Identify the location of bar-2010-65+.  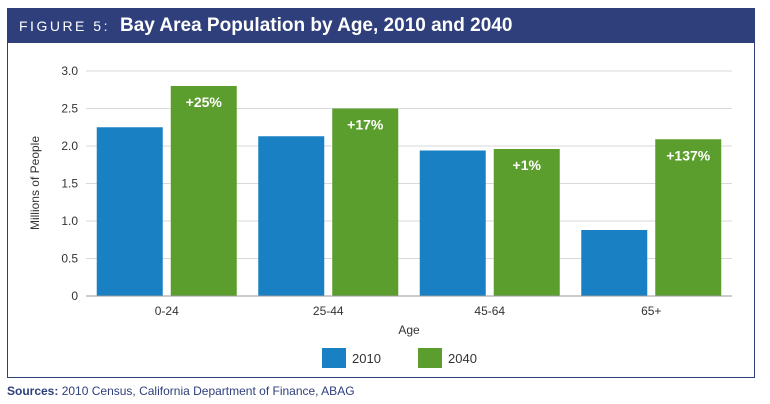
(614, 263).